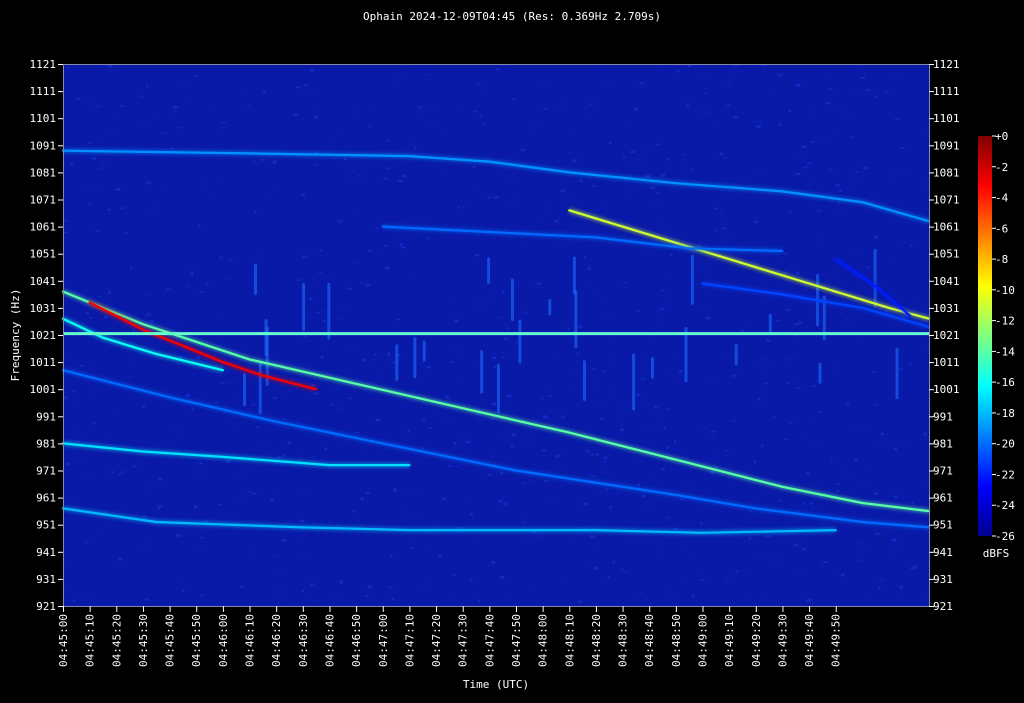 This screenshot has height=703, width=1024. I want to click on burst-mark, so click(736, 355).